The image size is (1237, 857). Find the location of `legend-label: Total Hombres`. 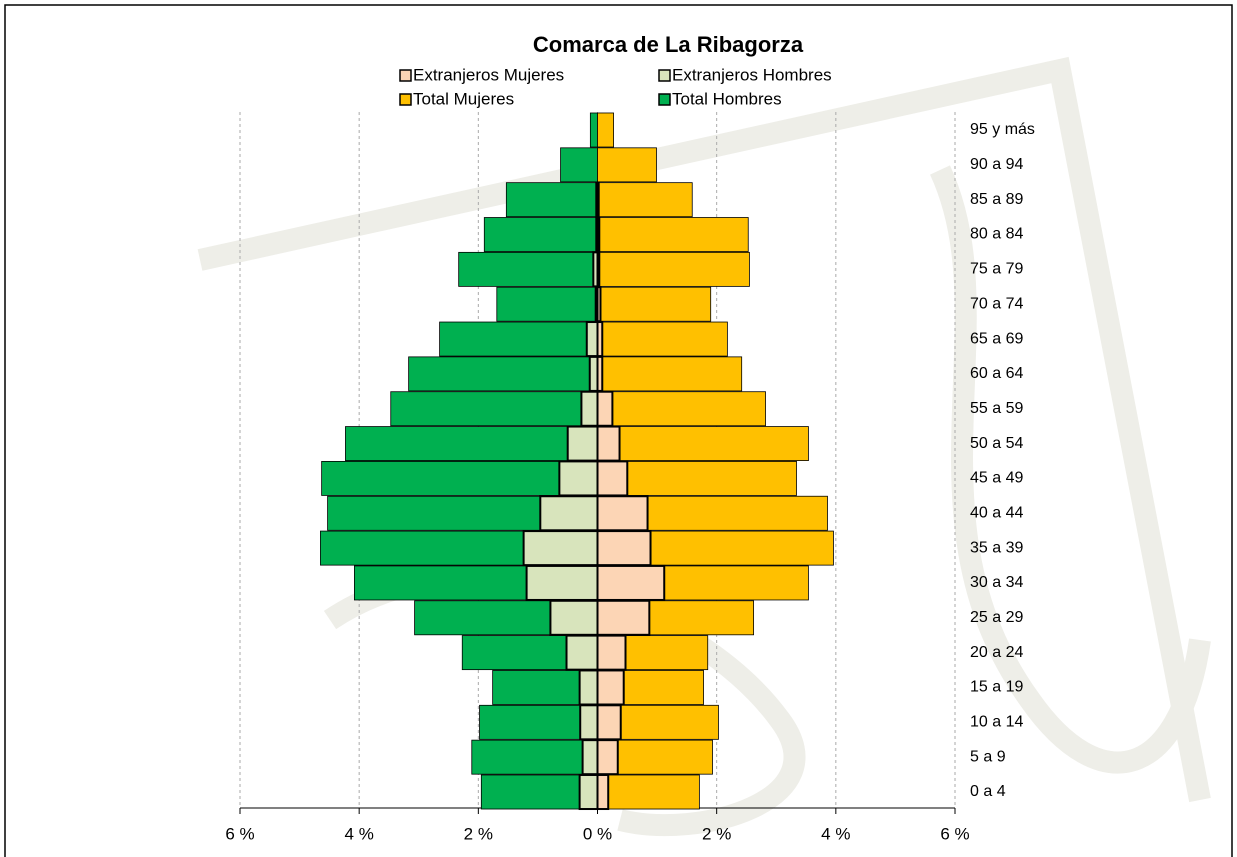

legend-label: Total Hombres is located at coordinates (727, 98).